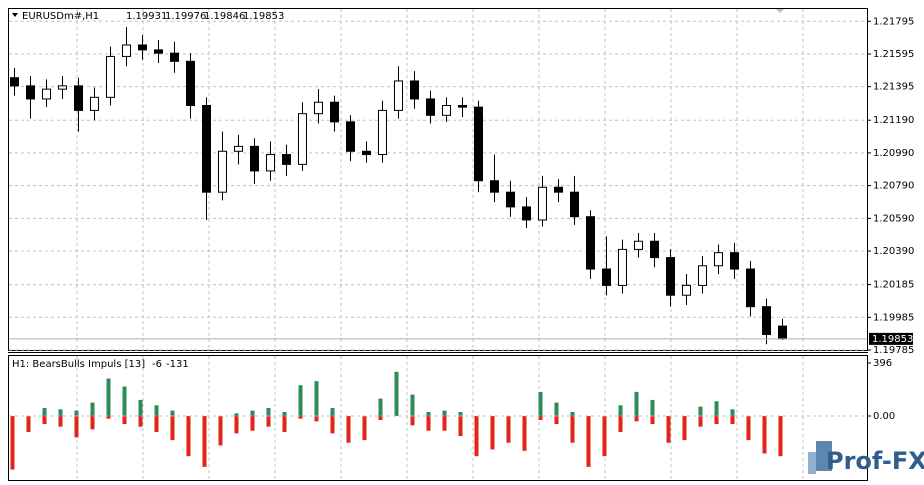  I want to click on symbol: EURUSDm#,H1, so click(60, 16).